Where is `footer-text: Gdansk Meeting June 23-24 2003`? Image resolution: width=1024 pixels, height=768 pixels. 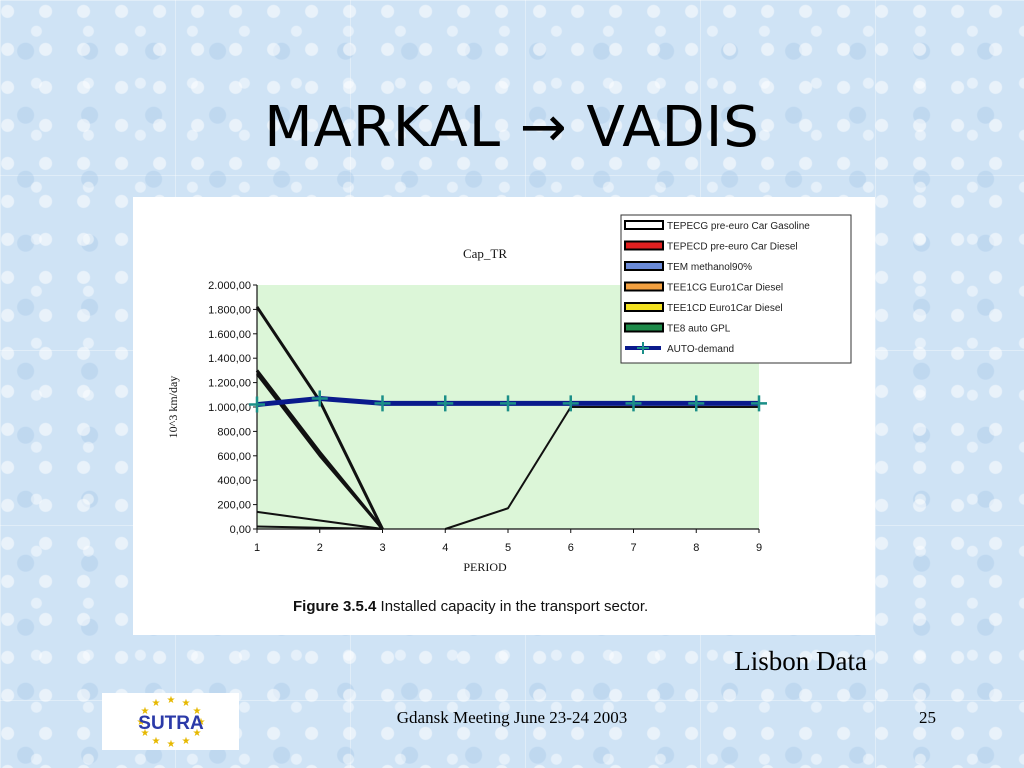 footer-text: Gdansk Meeting June 23-24 2003 is located at coordinates (512, 717).